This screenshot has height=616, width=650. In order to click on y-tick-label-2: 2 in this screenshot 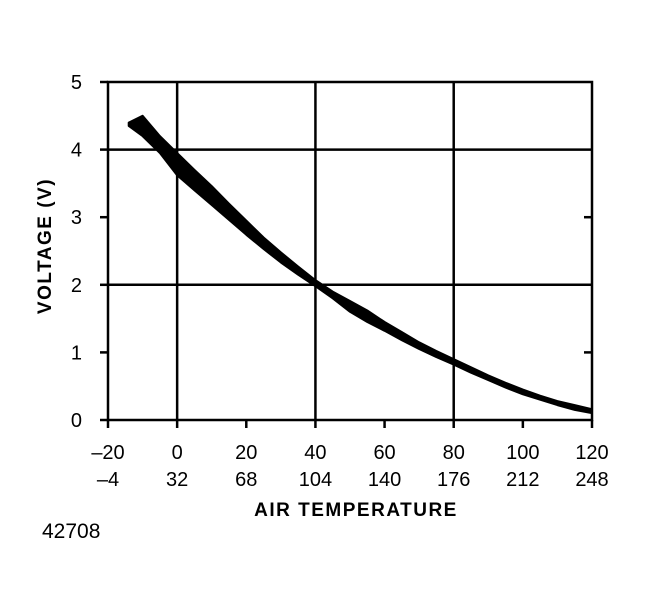, I will do `click(76, 286)`.